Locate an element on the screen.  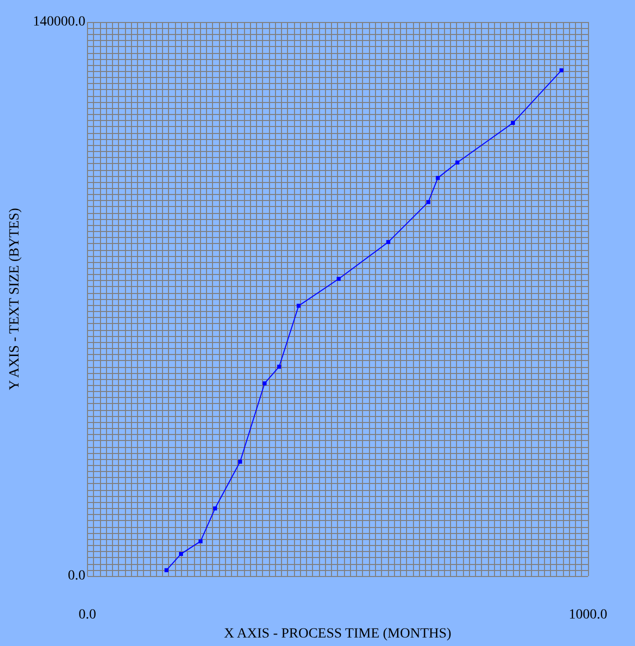
x-axis-title: X AXIS - PROCESS TIME (MONTHS) is located at coordinates (338, 634).